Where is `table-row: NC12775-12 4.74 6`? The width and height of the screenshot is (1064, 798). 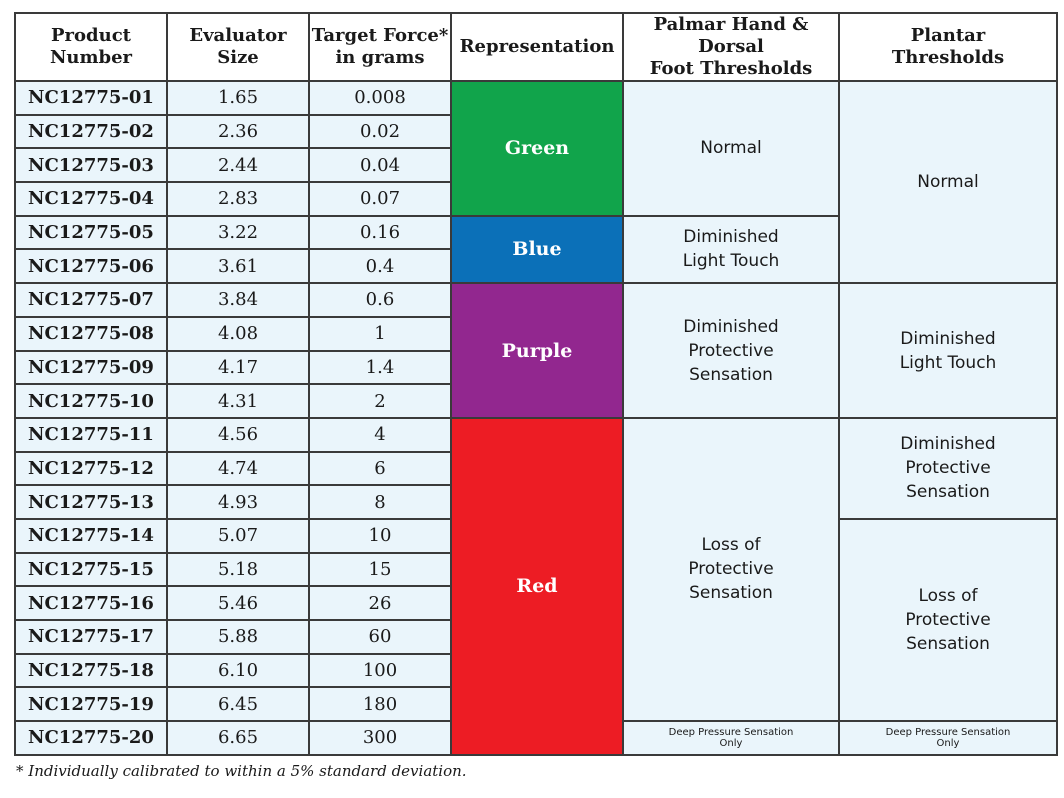
table-row: NC12775-12 4.74 6 is located at coordinates (535, 468).